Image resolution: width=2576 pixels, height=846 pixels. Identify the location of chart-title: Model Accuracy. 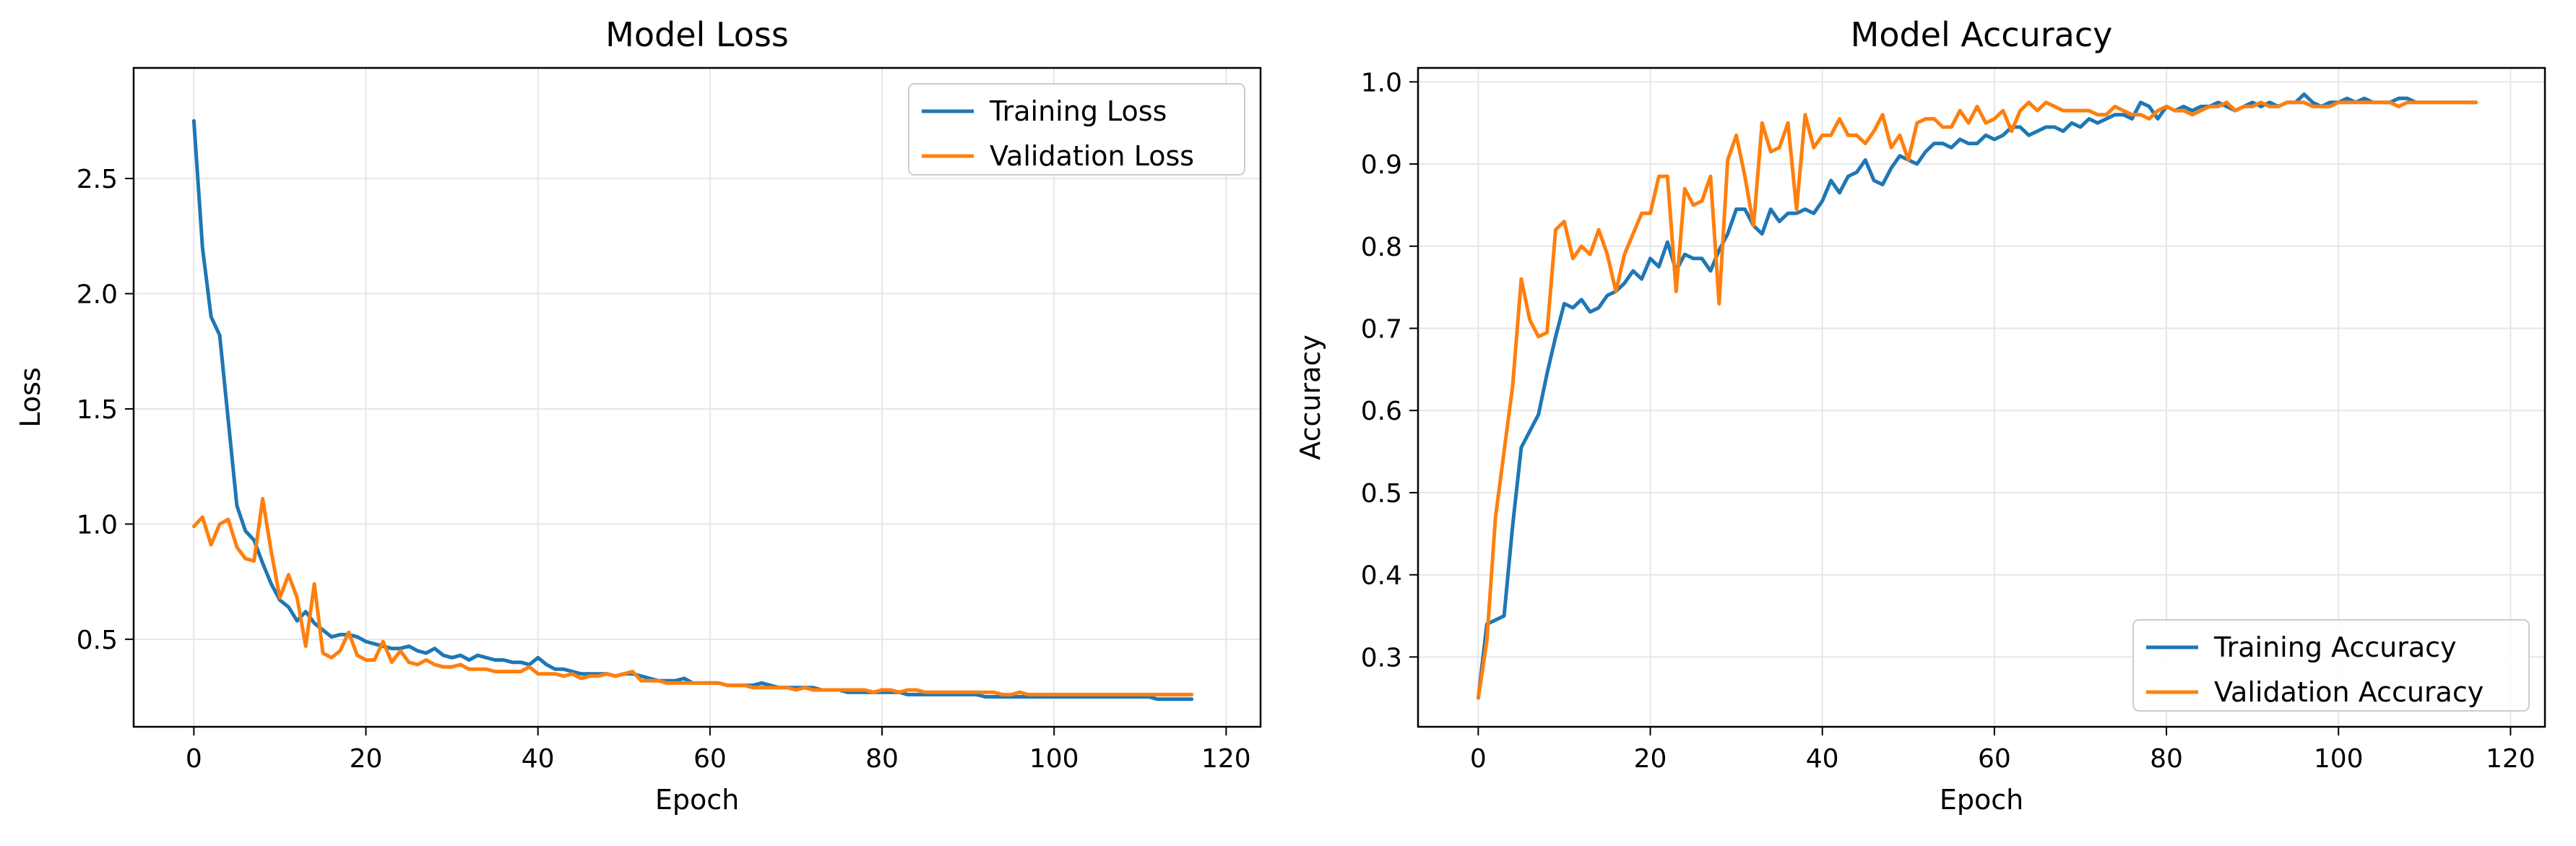
(1982, 34).